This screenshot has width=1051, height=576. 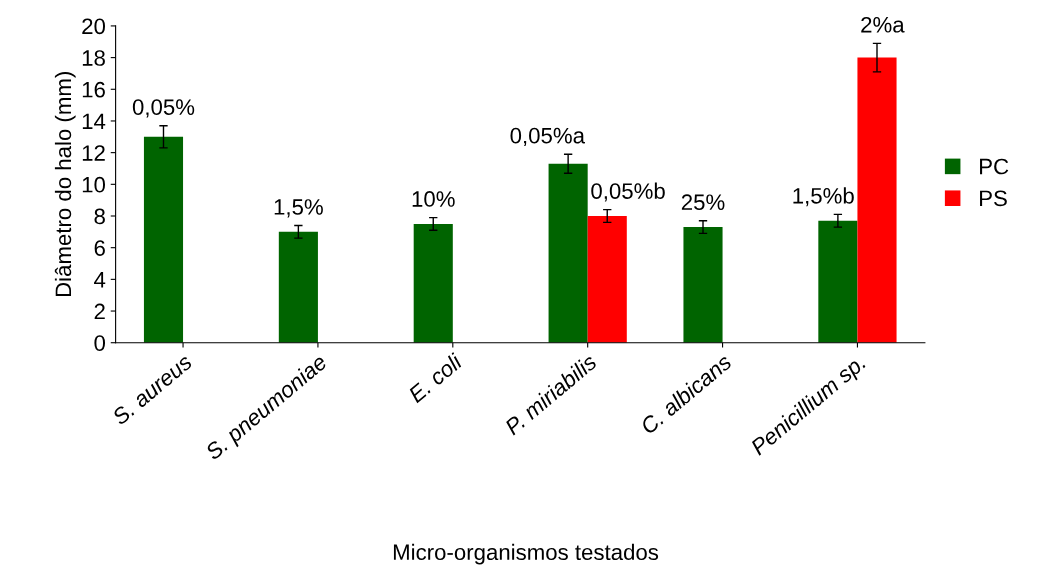 What do you see at coordinates (93, 153) in the screenshot?
I see `y-tick-label: 12` at bounding box center [93, 153].